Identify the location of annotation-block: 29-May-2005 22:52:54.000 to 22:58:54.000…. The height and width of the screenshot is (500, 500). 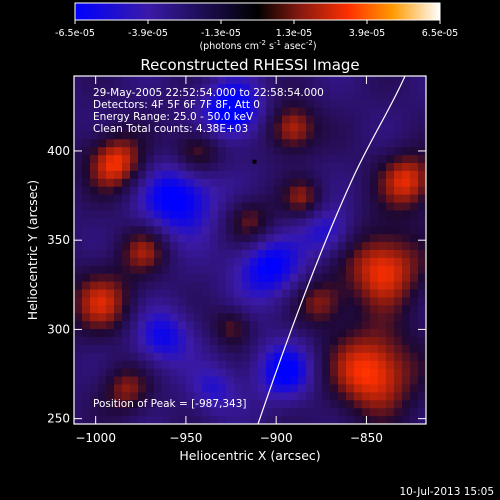
(208, 111).